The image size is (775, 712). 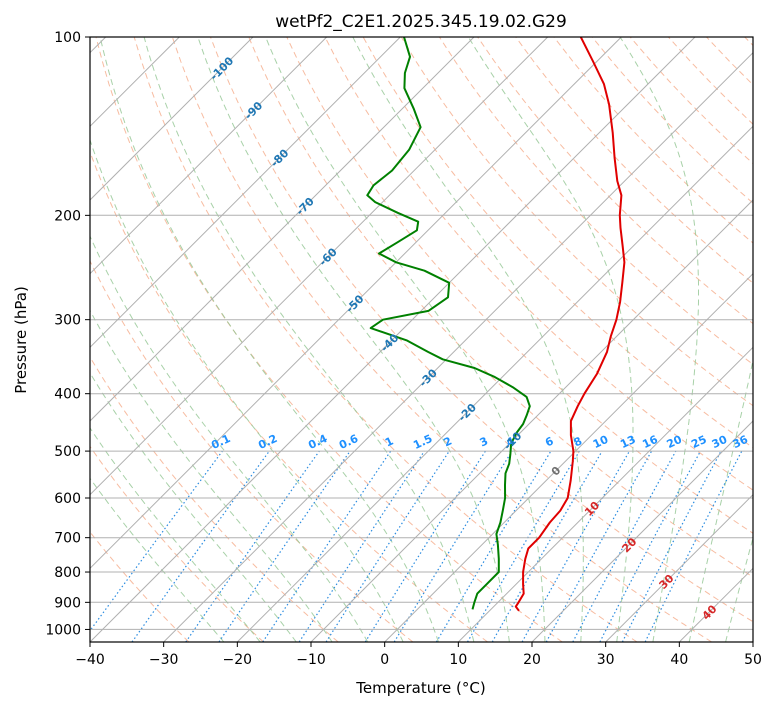 What do you see at coordinates (484, 441) in the screenshot?
I see `mixing-ratio-label: 3` at bounding box center [484, 441].